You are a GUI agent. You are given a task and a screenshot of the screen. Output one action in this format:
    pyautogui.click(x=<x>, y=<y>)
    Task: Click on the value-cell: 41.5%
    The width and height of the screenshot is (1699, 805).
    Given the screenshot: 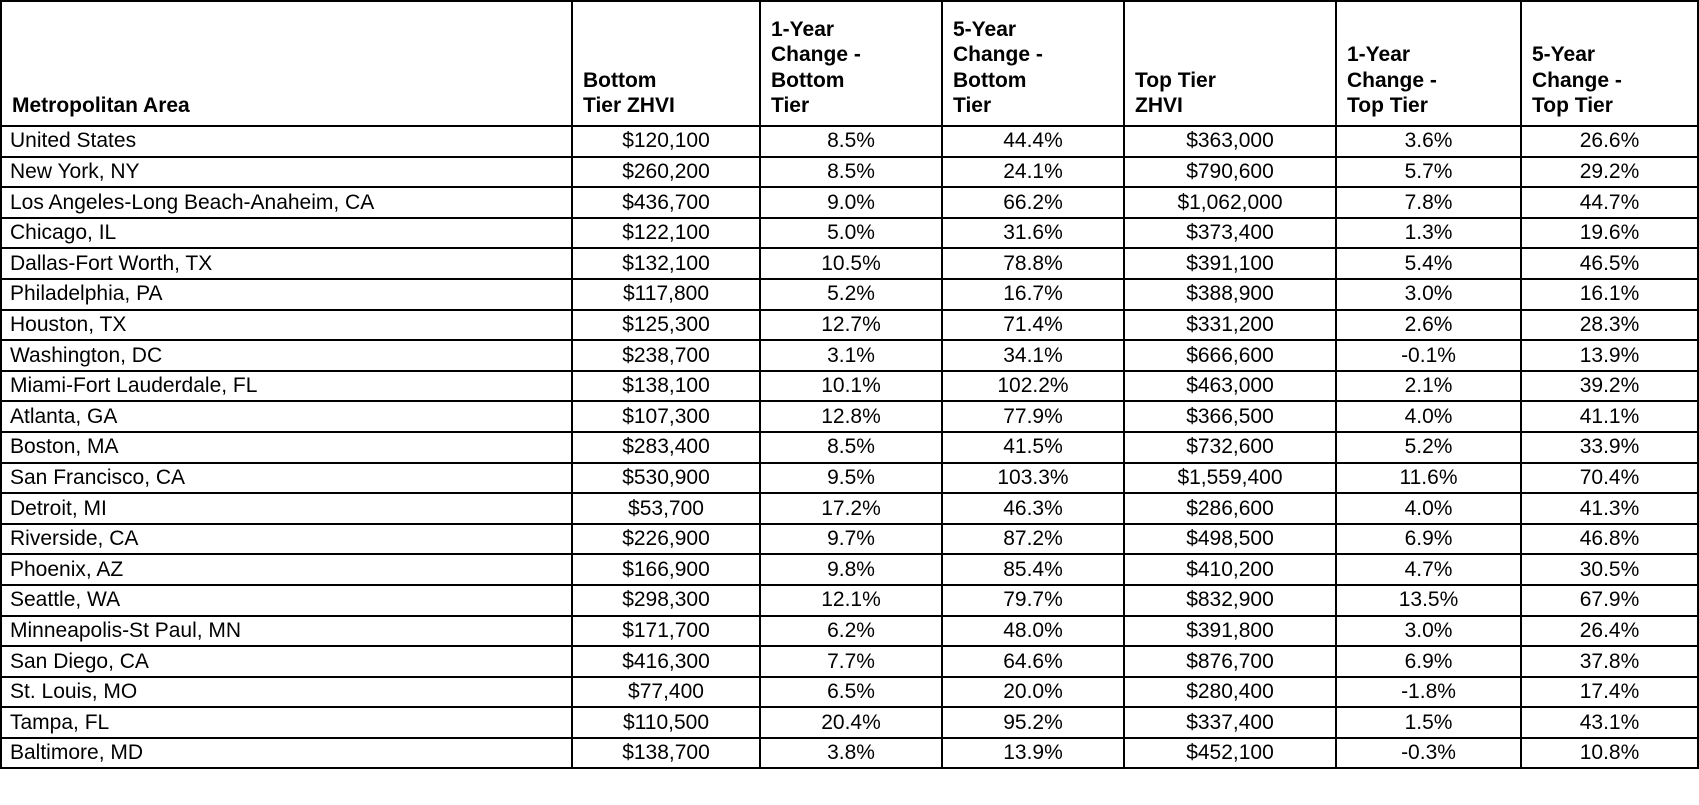 What is the action you would take?
    pyautogui.click(x=1033, y=447)
    